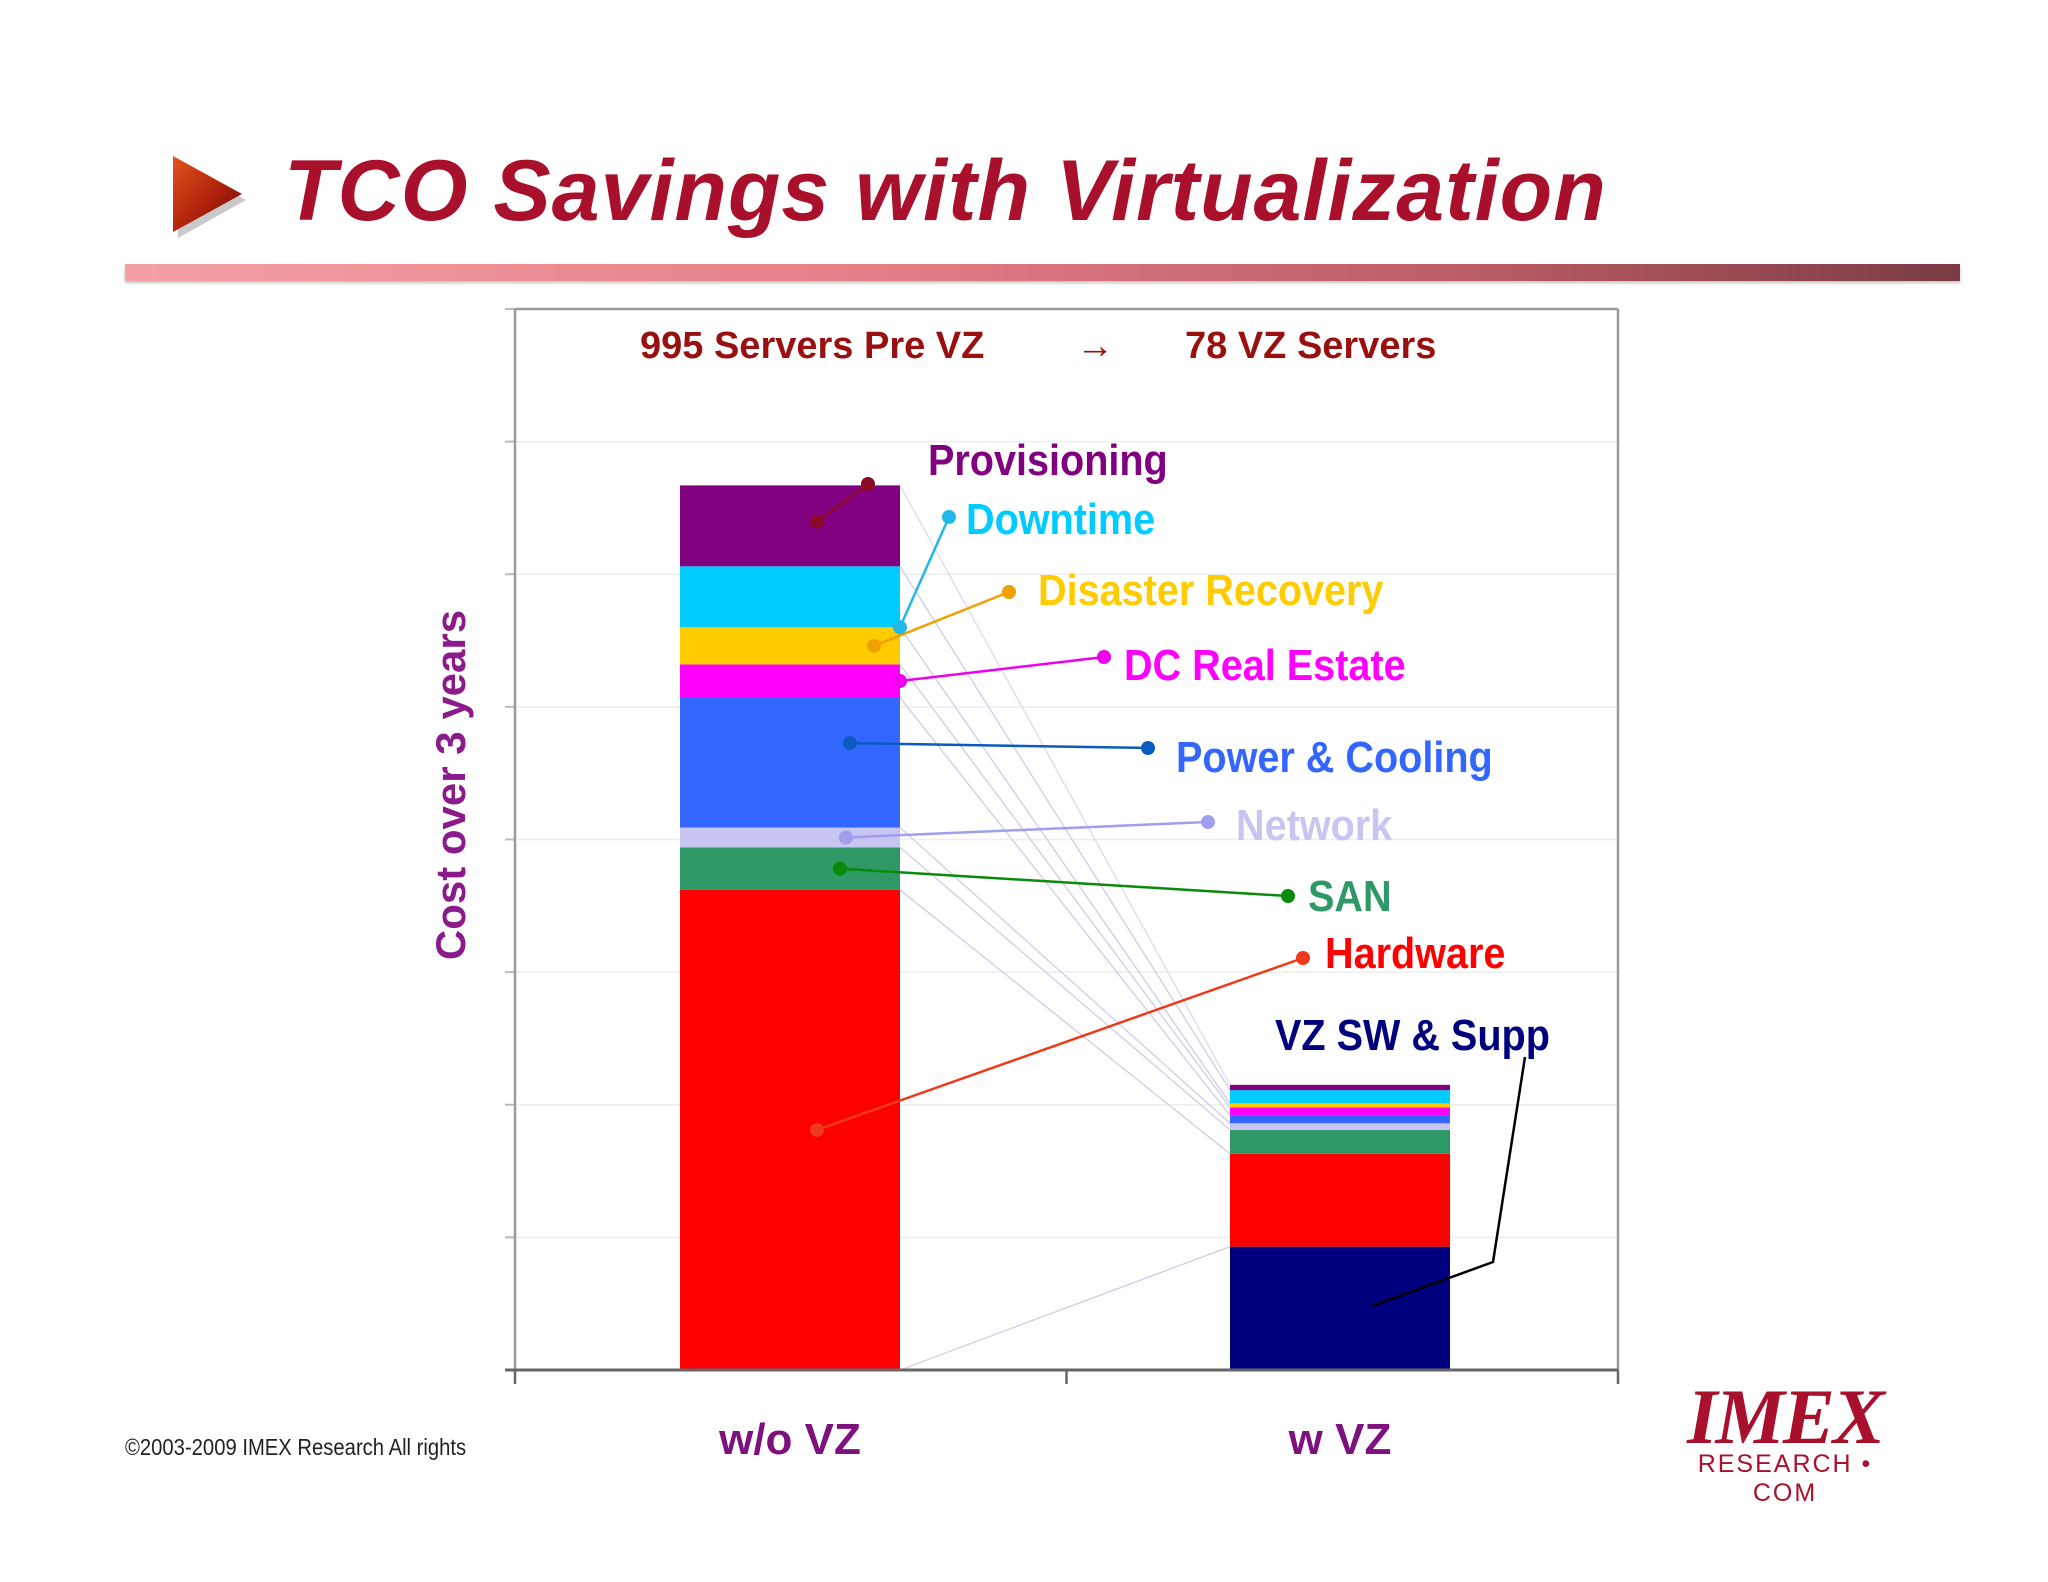  I want to click on series-label-network: Network, so click(1314, 824).